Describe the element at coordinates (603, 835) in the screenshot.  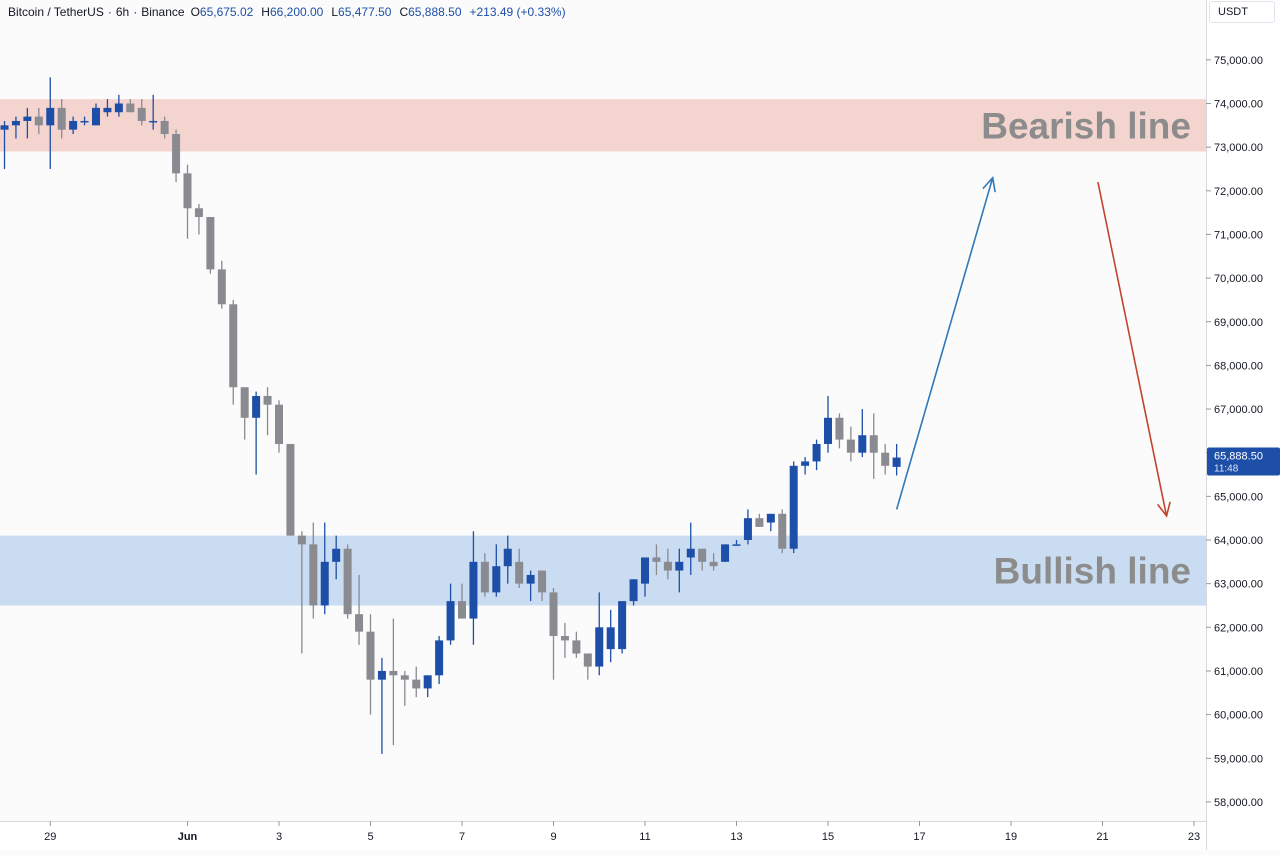
I see `time-axis` at that location.